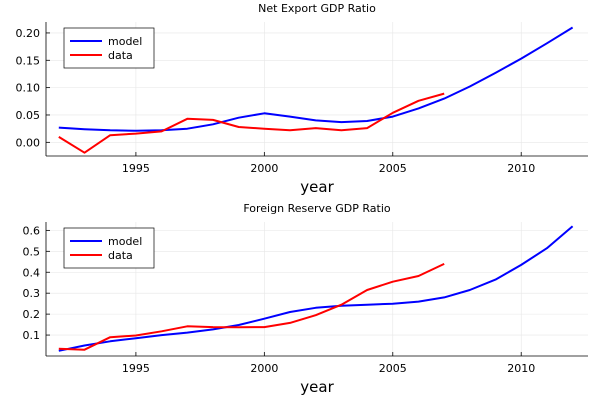  What do you see at coordinates (28, 33) in the screenshot?
I see `y-tick-label: 0.20` at bounding box center [28, 33].